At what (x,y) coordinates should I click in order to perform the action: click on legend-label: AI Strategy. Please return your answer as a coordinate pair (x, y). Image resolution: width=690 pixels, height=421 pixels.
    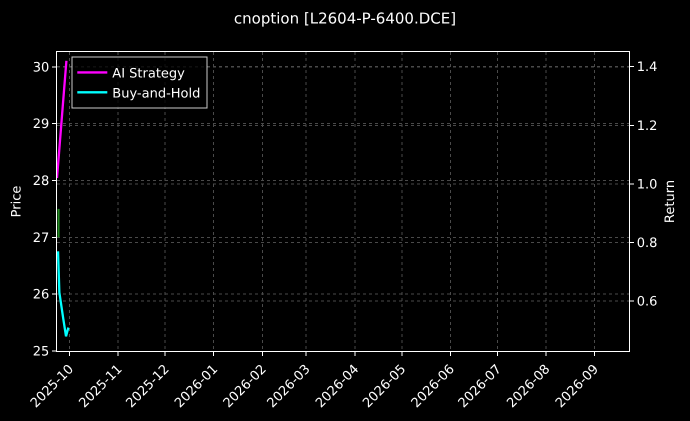
    Looking at the image, I should click on (149, 74).